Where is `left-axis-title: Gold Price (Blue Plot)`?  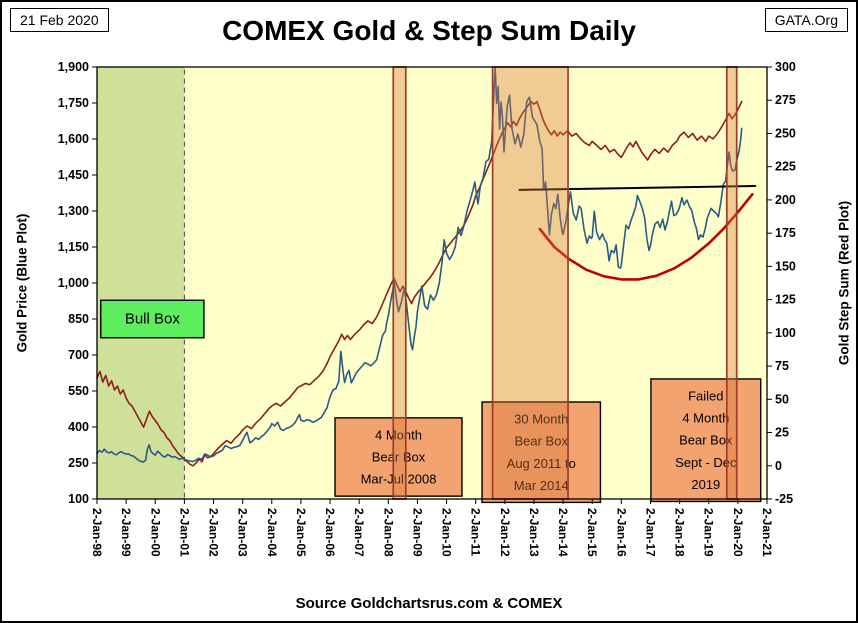 left-axis-title: Gold Price (Blue Plot) is located at coordinates (22, 283).